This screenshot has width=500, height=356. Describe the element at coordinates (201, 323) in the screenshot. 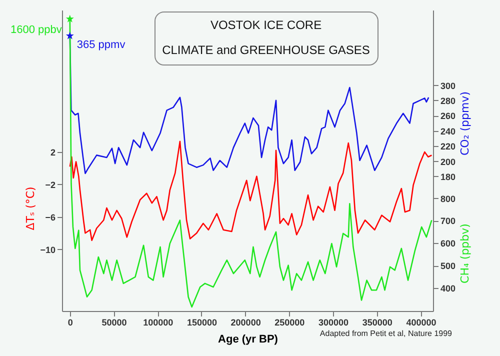

I see `x-tick-label: 150000` at that location.